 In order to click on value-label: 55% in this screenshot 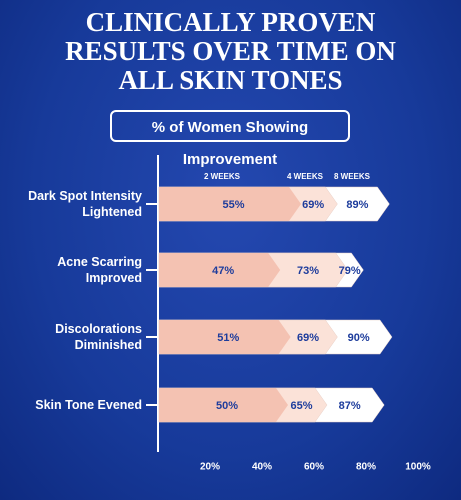, I will do `click(233, 205)`.